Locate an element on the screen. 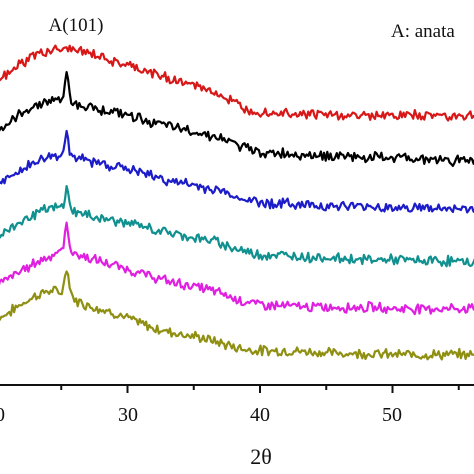 Image resolution: width=474 pixels, height=474 pixels. x-axis-title: 2θ is located at coordinates (261, 456).